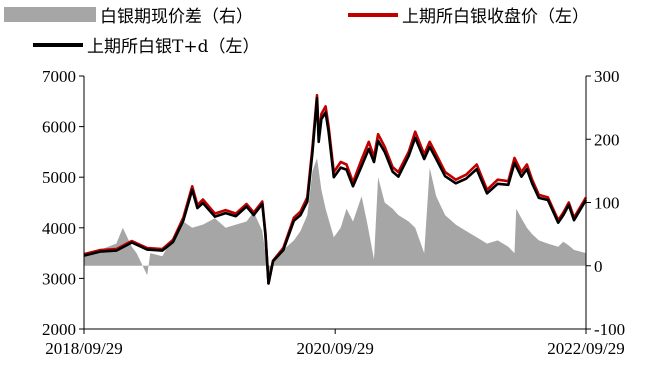  Describe the element at coordinates (59, 278) in the screenshot. I see `left-tick-label: 3000` at that location.